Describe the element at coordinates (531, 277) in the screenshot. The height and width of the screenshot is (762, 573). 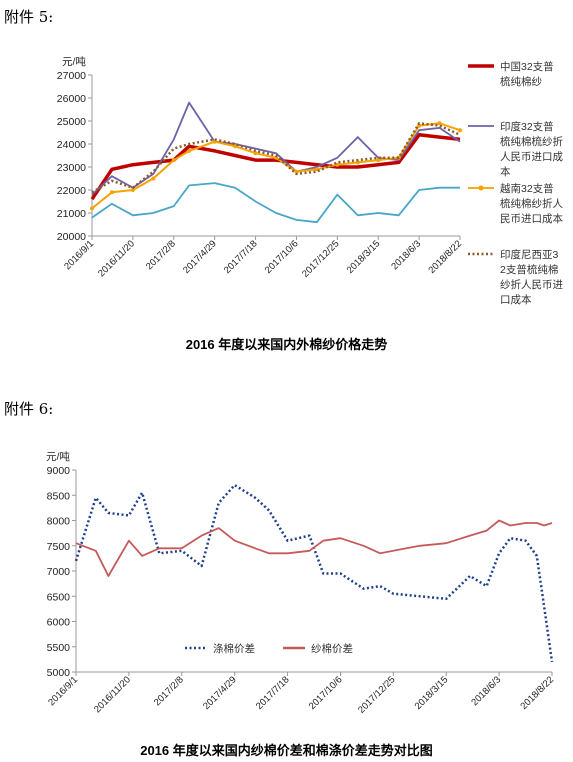
I see `legend-label-4: 印度尼西亚3 2支普梳纯棉纱折人民币进口成本` at that location.